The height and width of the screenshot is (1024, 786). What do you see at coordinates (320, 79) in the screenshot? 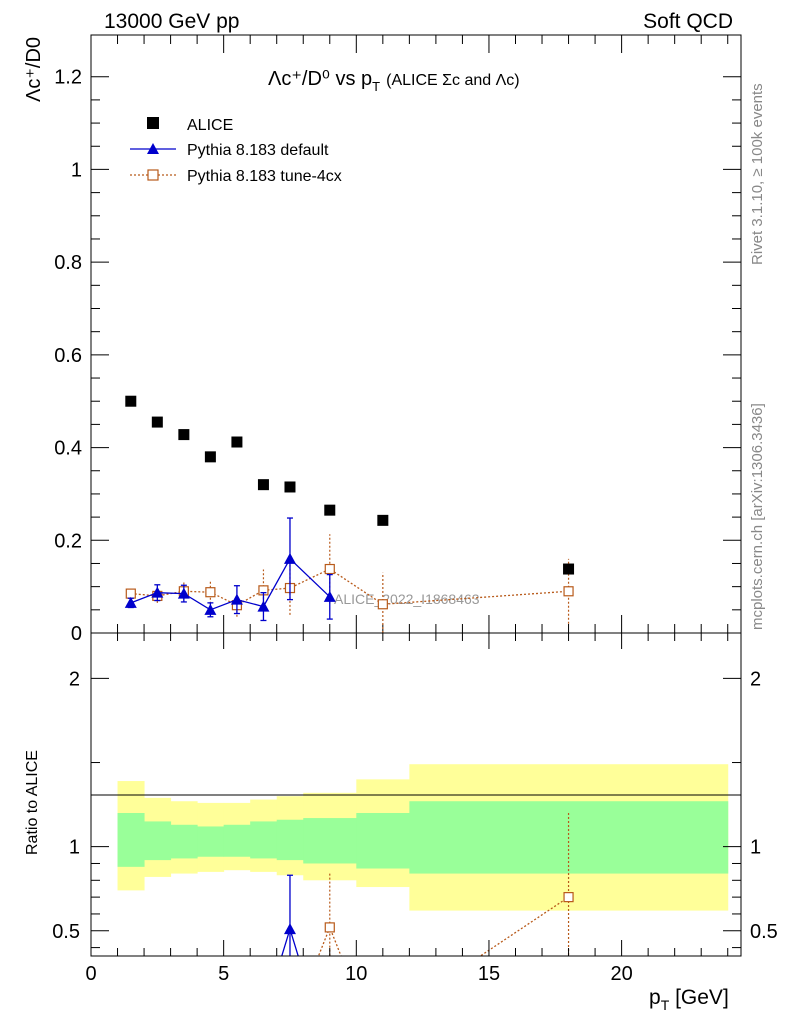
I see `plot-title-main: Λc⁺/D⁰ vs p` at bounding box center [320, 79].